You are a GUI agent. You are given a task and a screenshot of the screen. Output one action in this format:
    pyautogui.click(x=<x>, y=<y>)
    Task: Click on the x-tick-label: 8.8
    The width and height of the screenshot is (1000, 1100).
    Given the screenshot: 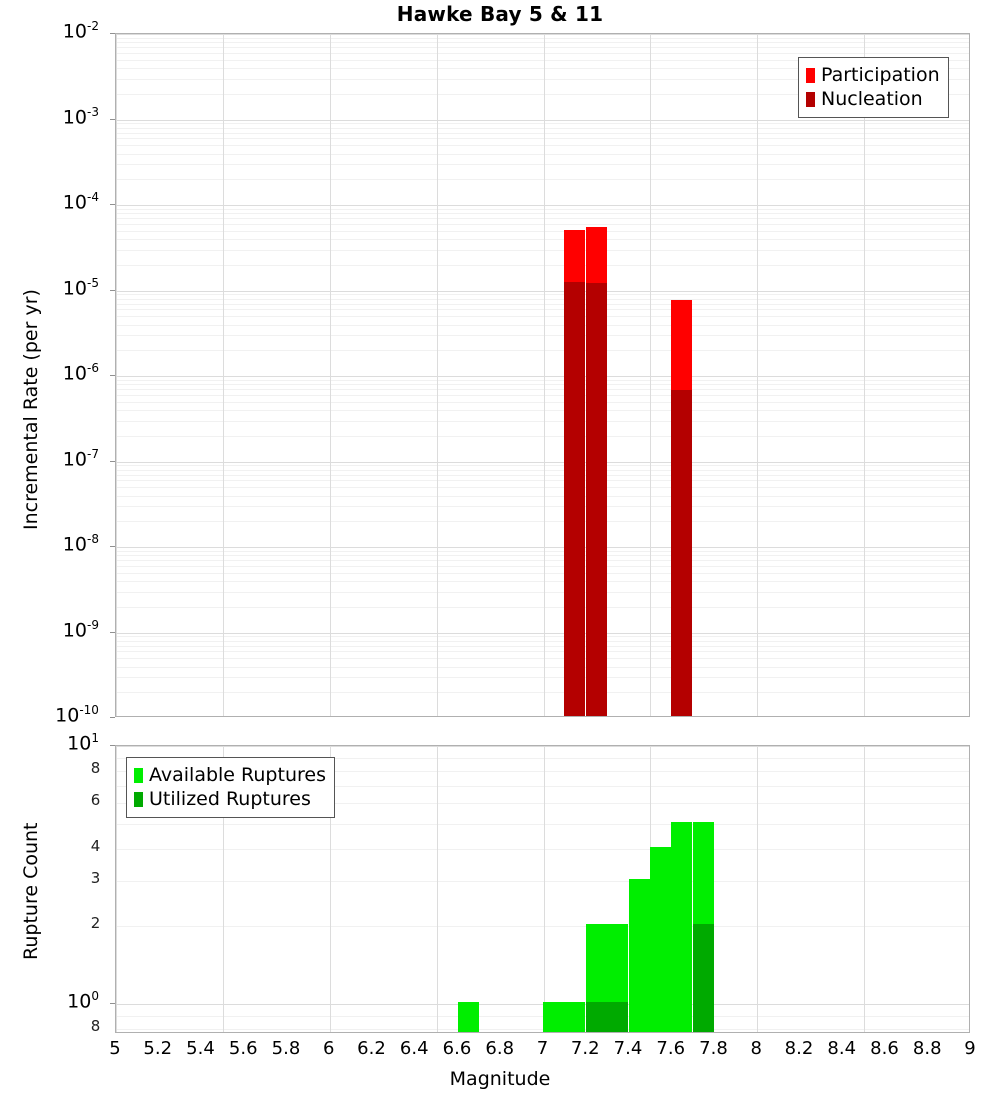 What is the action you would take?
    pyautogui.click(x=927, y=1048)
    